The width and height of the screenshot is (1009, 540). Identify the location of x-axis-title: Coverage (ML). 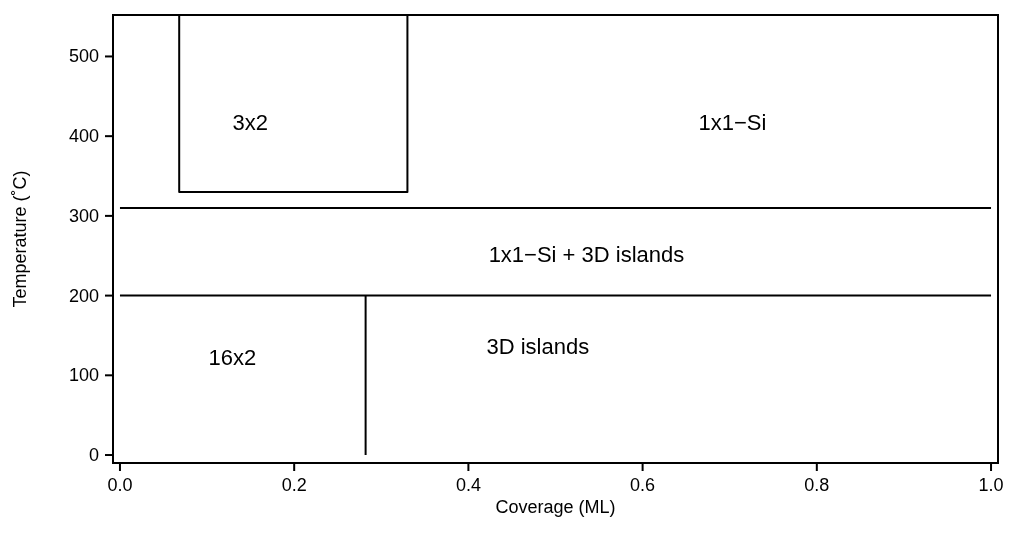
(555, 507).